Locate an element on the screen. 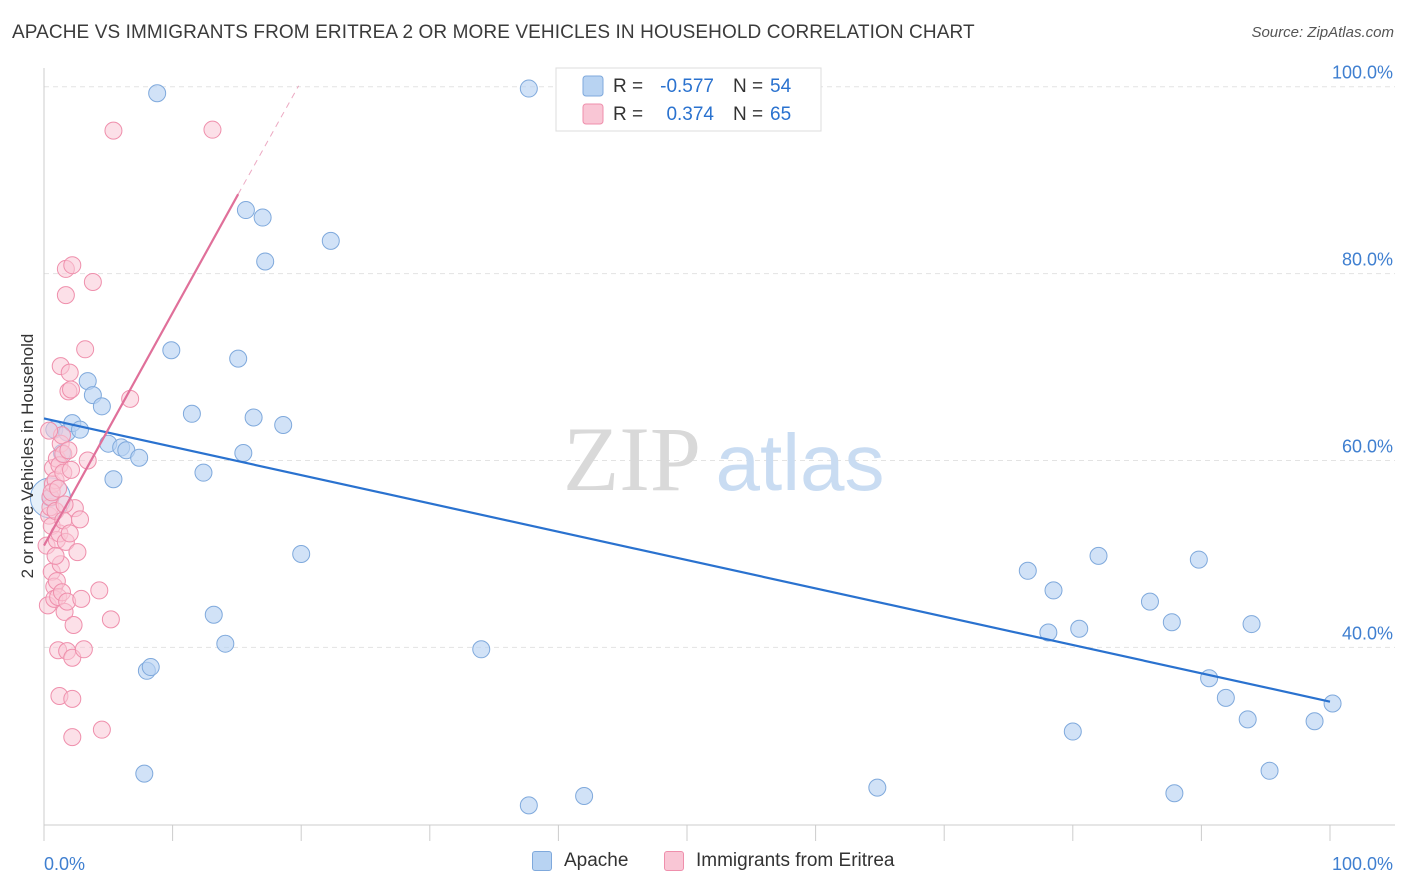  stats-n-value-1: 54 is located at coordinates (781, 86).